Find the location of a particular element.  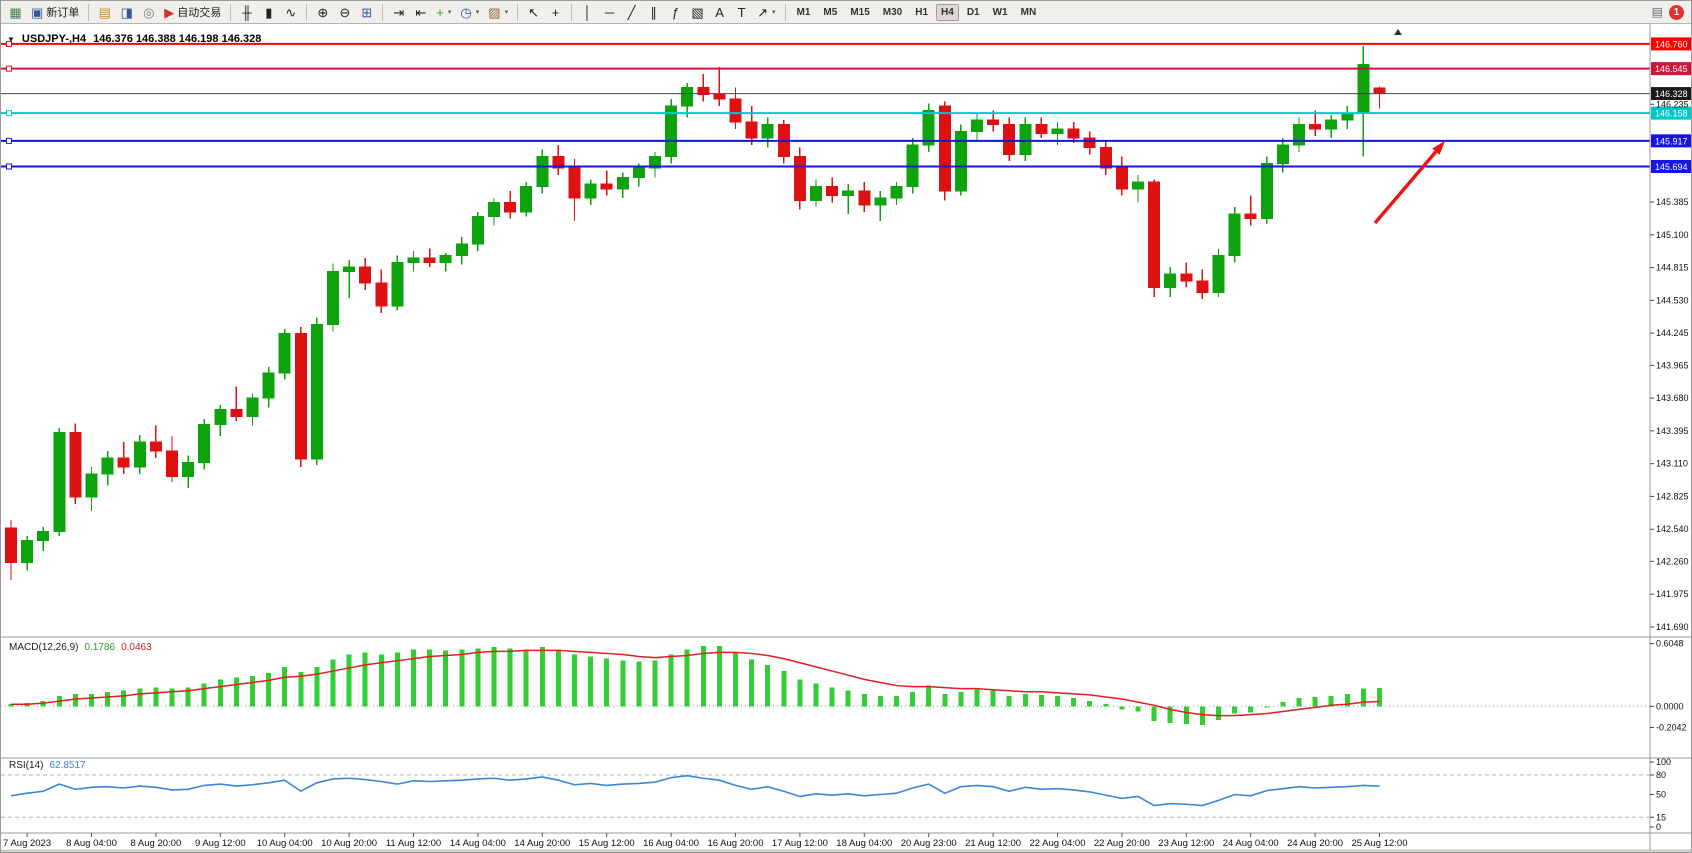

price-tag-label: 146.545 is located at coordinates (1671, 69).